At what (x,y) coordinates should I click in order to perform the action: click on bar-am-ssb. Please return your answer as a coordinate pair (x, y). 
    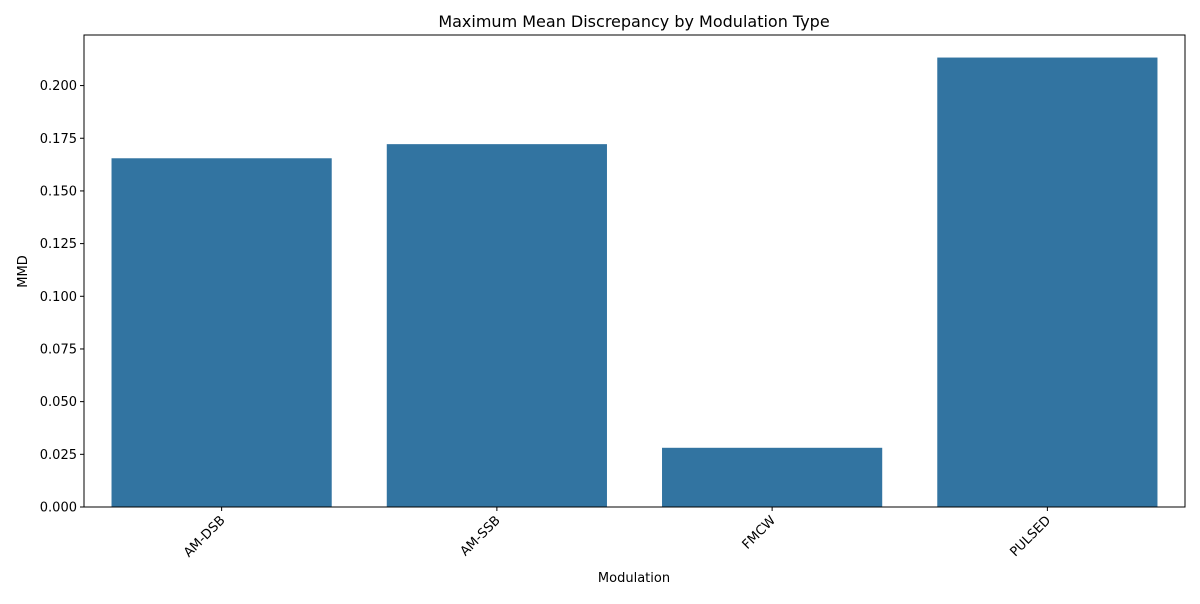
    Looking at the image, I should click on (496, 325).